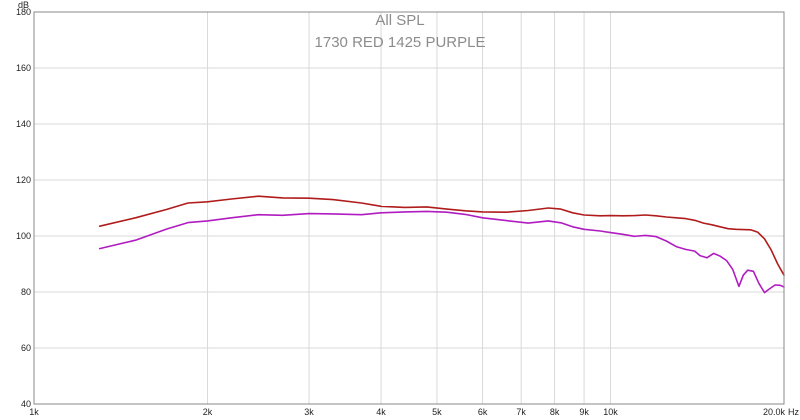  What do you see at coordinates (437, 412) in the screenshot?
I see `x-tick-label: 5k` at bounding box center [437, 412].